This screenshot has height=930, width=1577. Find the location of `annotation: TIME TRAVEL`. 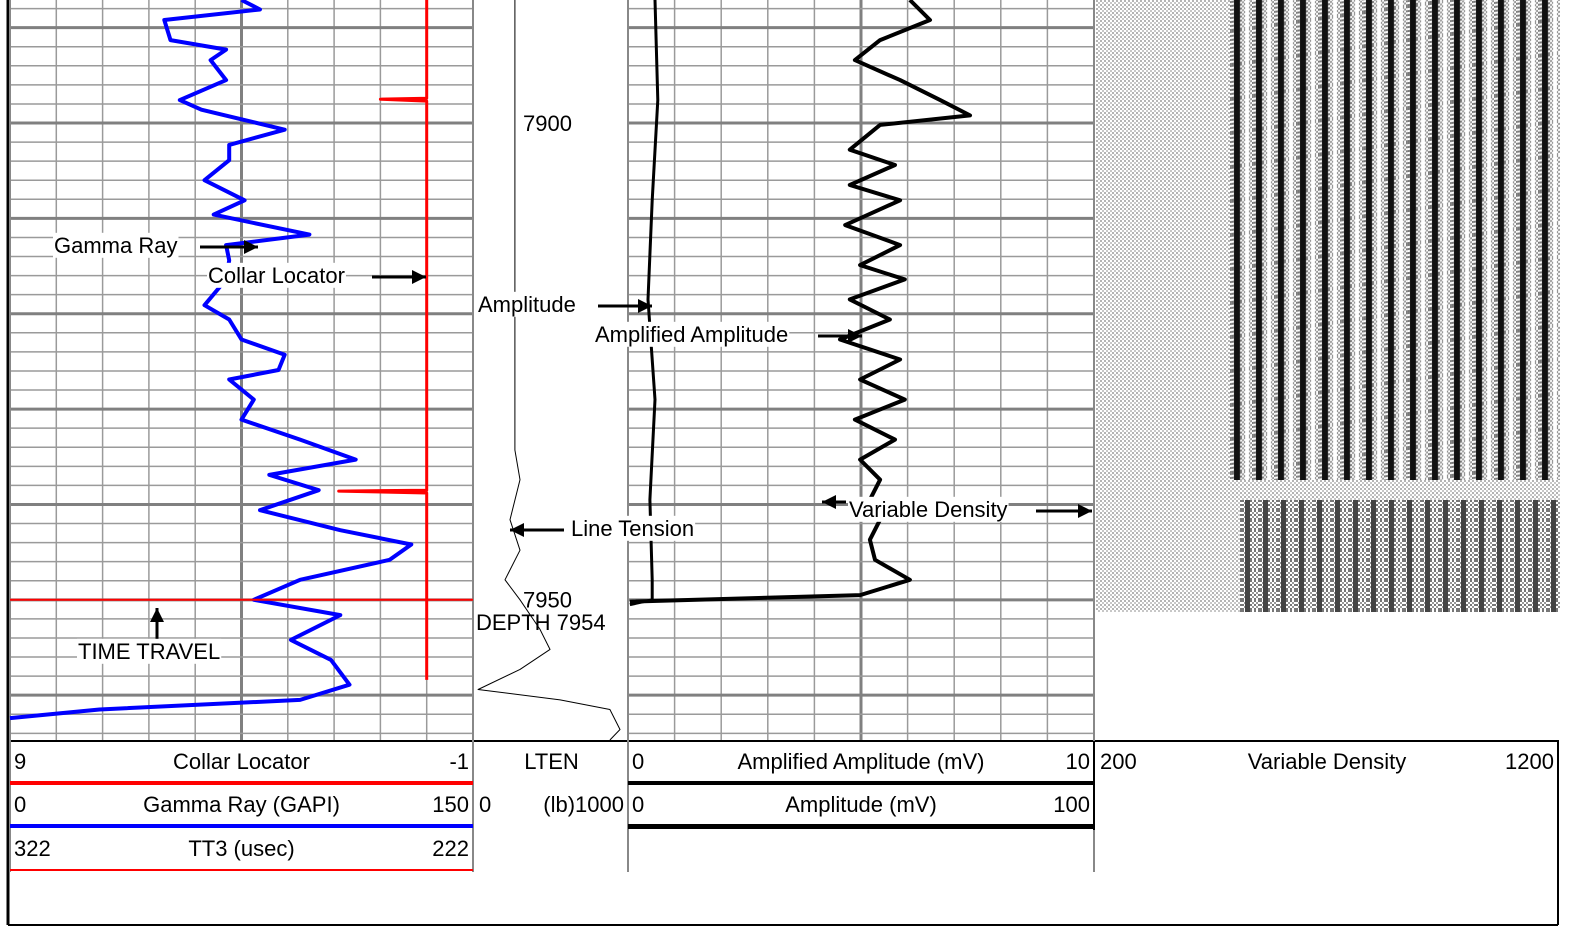

annotation: TIME TRAVEL is located at coordinates (149, 651).